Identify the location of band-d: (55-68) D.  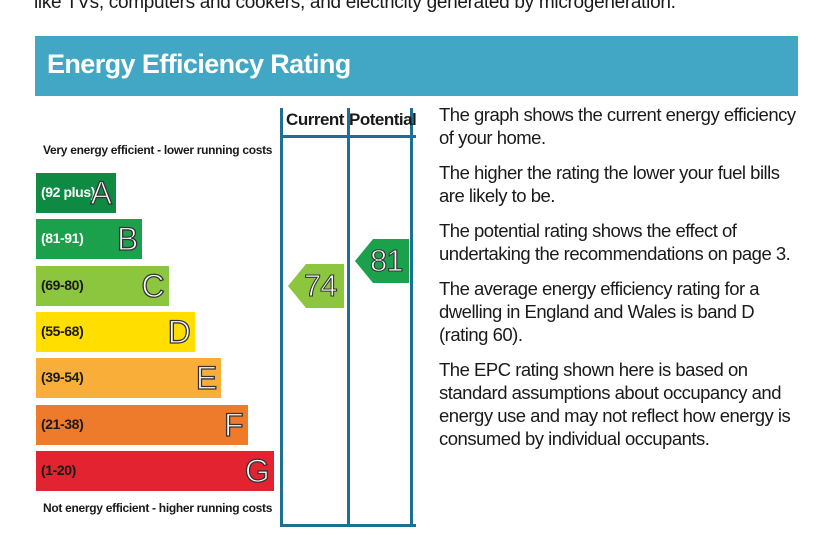
(115, 331).